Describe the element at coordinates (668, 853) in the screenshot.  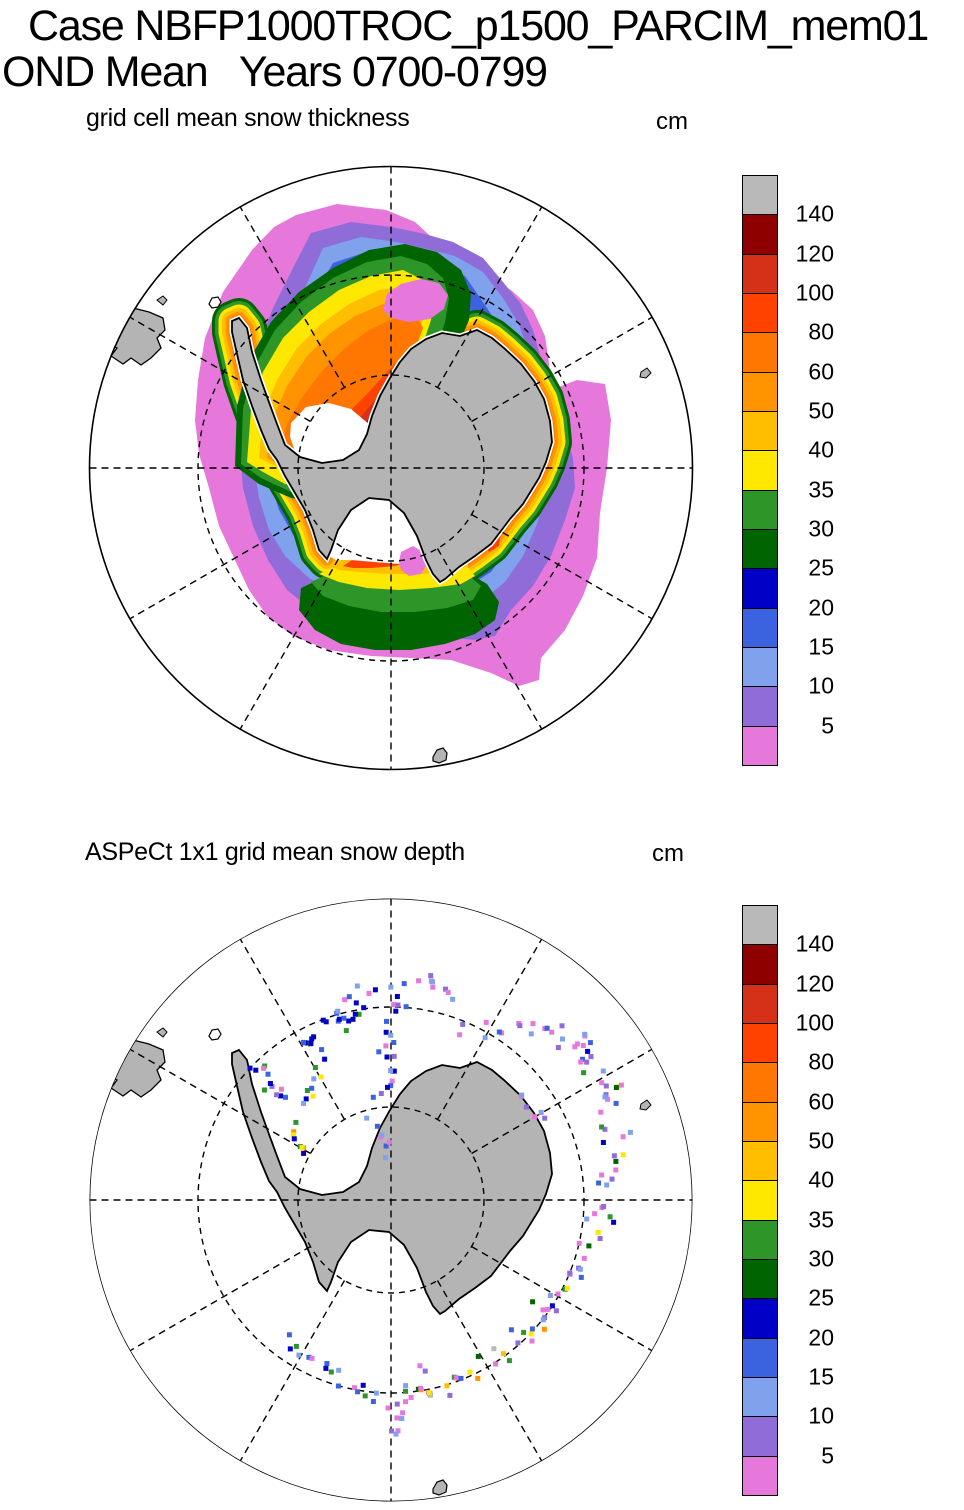
I see `panel2-units-label: cm` at that location.